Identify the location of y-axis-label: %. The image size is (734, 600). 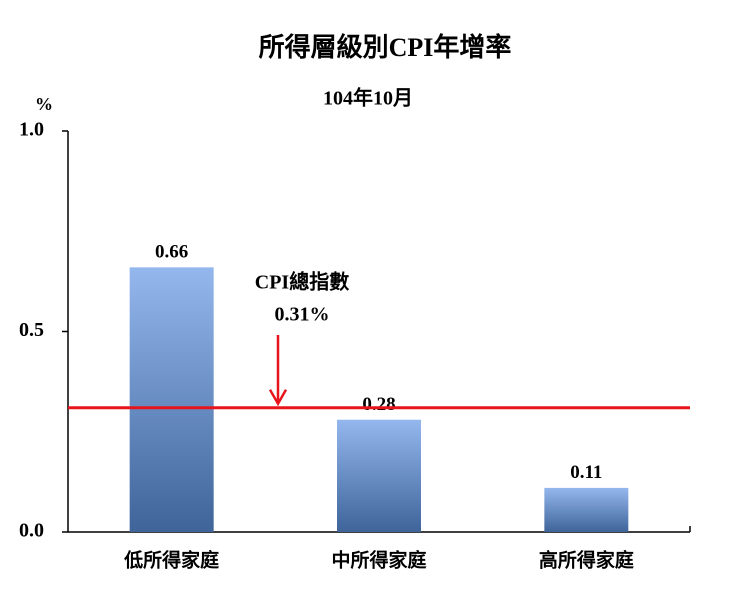
(44, 104).